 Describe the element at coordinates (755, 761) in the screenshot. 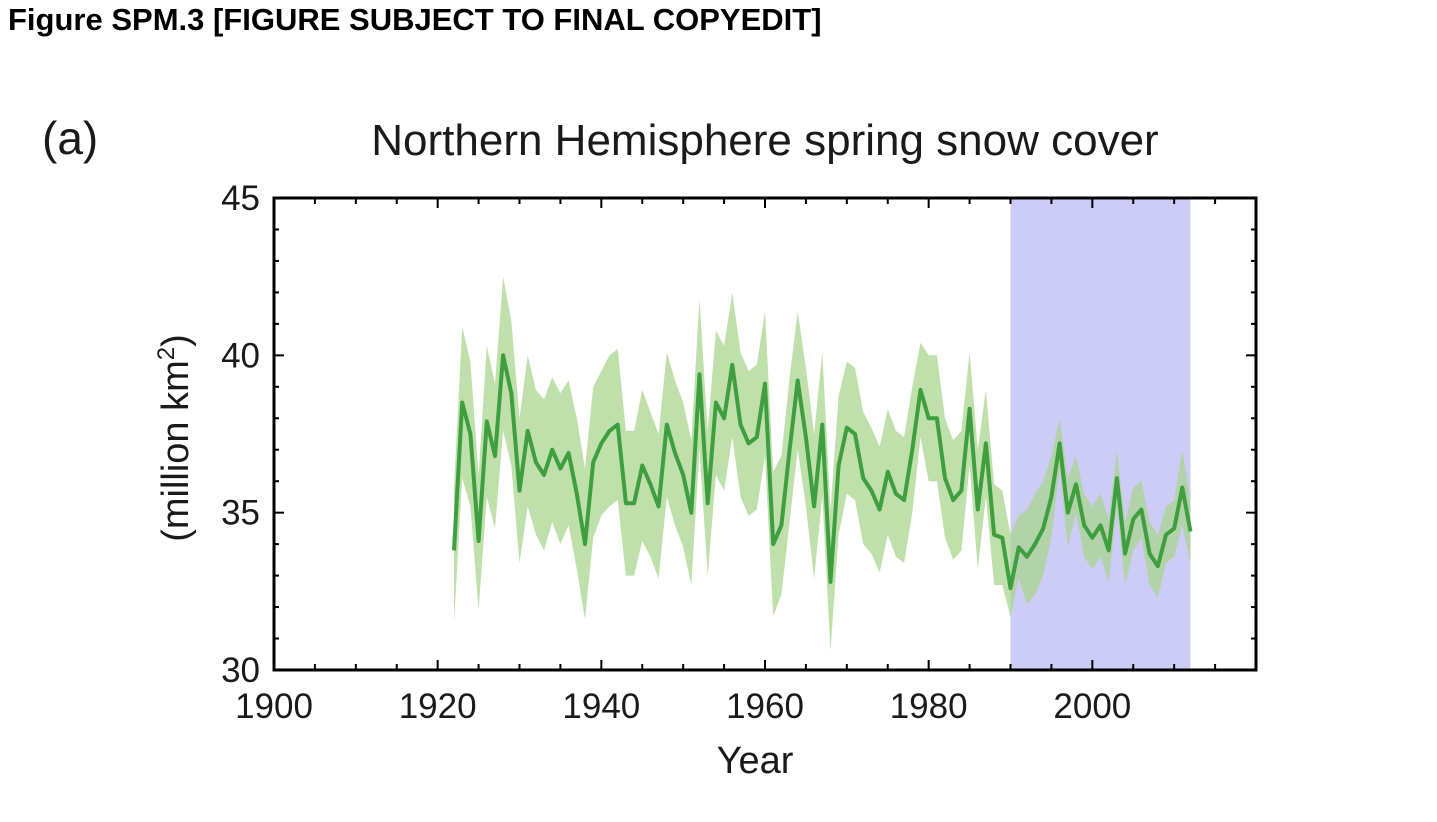

I see `x-axis-title: Year` at that location.